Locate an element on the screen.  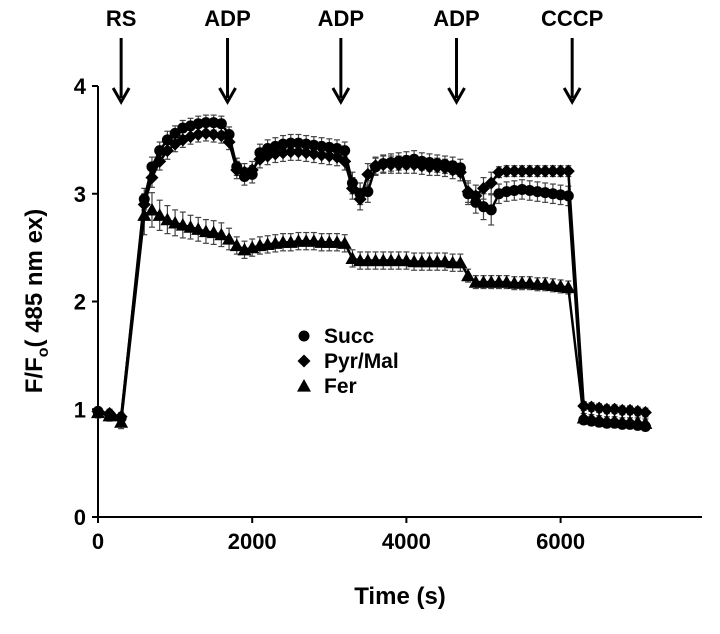
legend-marker-fer is located at coordinates (304, 385).